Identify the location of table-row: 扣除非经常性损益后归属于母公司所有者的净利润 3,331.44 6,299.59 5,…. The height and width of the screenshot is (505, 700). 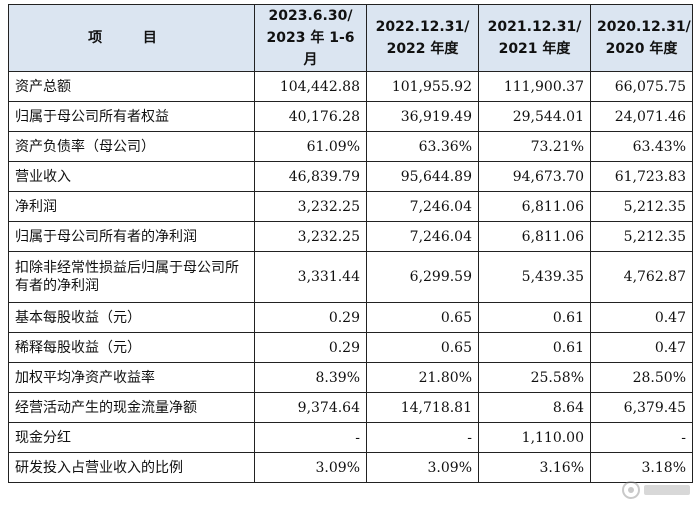
(350, 277).